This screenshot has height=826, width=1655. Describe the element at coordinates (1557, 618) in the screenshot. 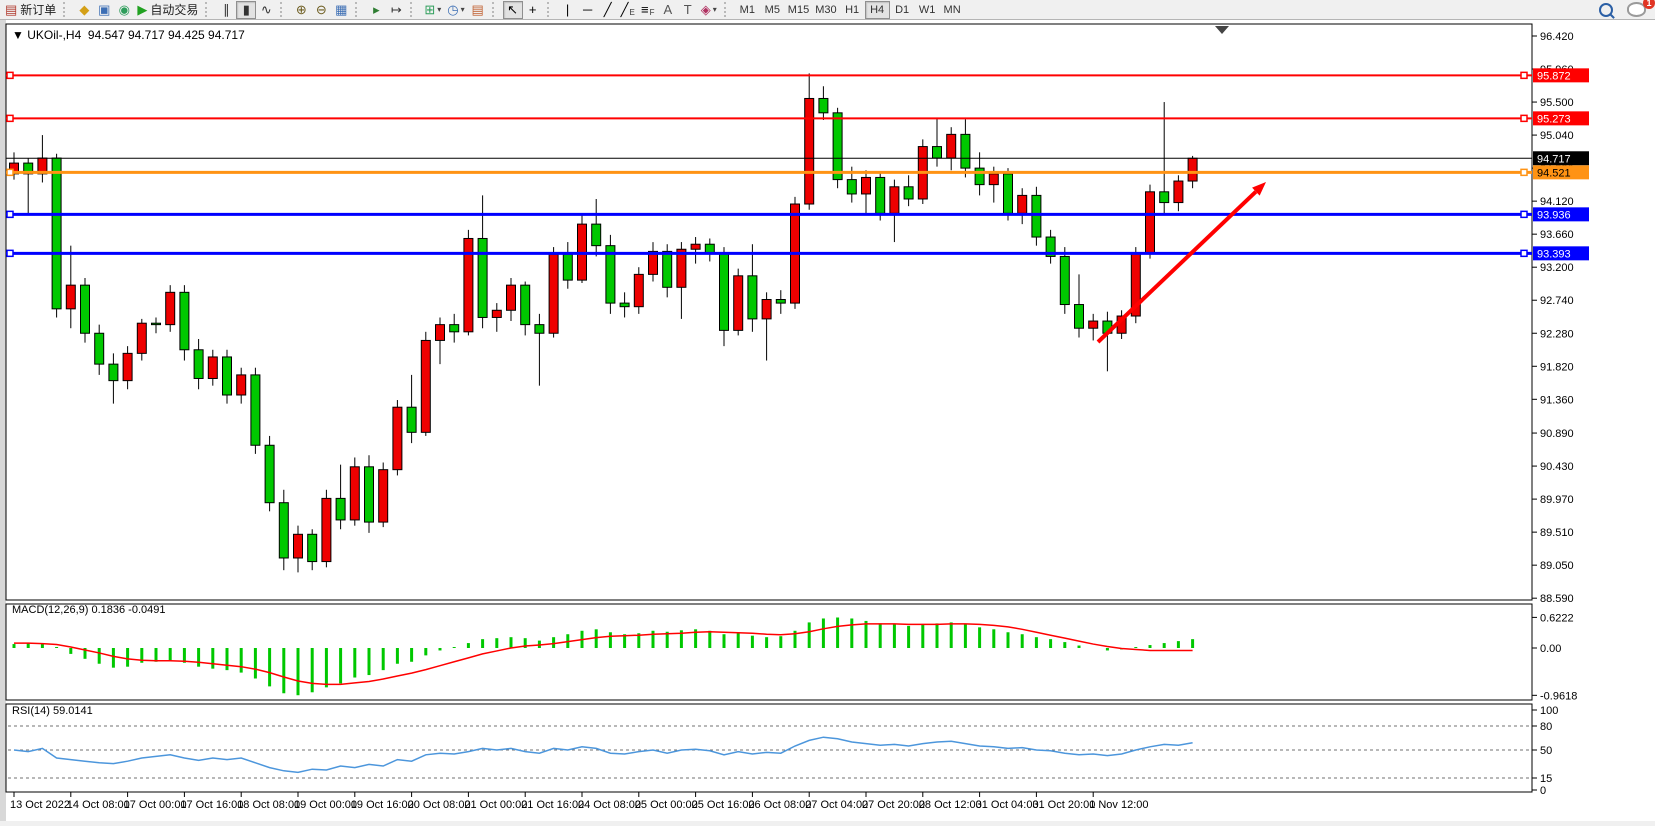

I see `macd-tick-label: 0.6222` at that location.